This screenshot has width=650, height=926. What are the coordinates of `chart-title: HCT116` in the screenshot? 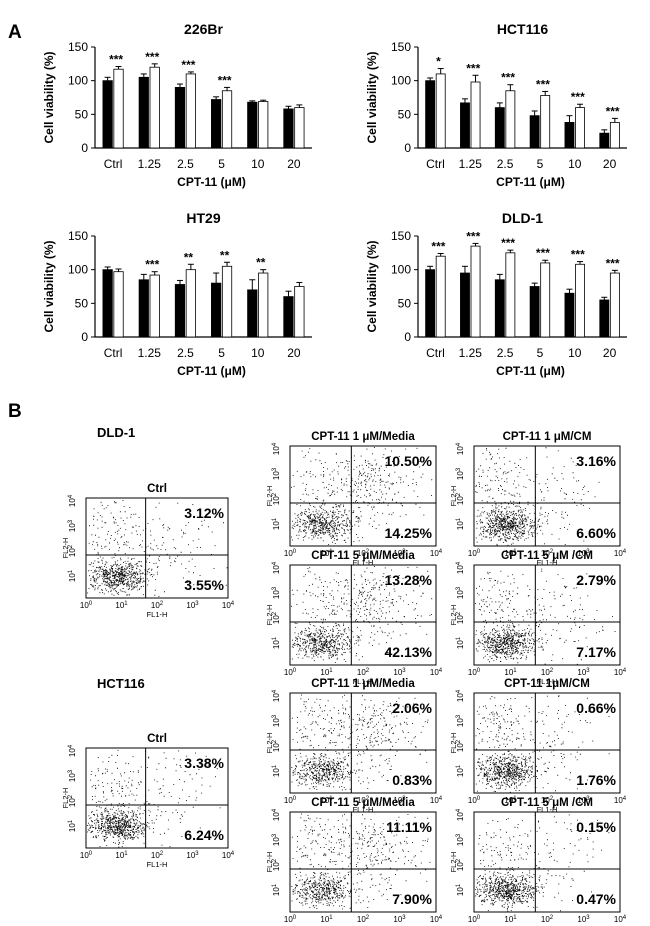 It's located at (523, 29).